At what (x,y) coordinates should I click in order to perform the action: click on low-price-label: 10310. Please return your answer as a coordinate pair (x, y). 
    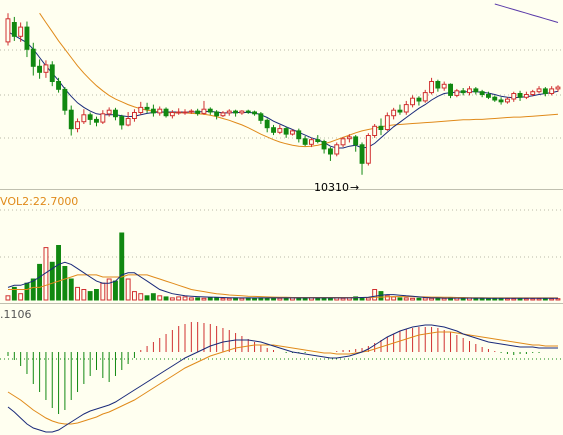
    Looking at the image, I should click on (331, 187).